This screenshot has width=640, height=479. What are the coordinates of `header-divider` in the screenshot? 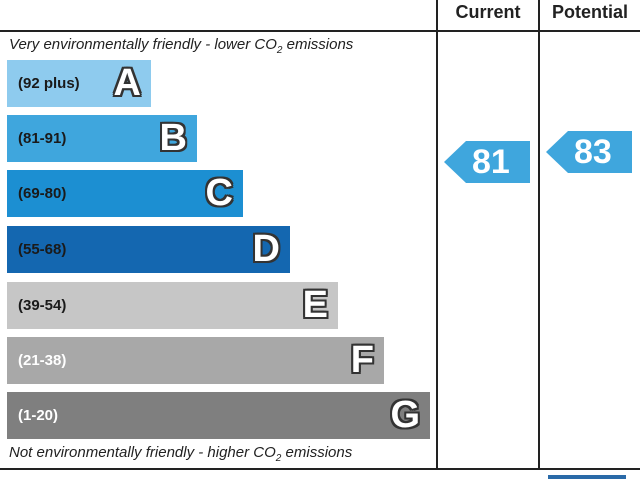 It's located at (320, 31).